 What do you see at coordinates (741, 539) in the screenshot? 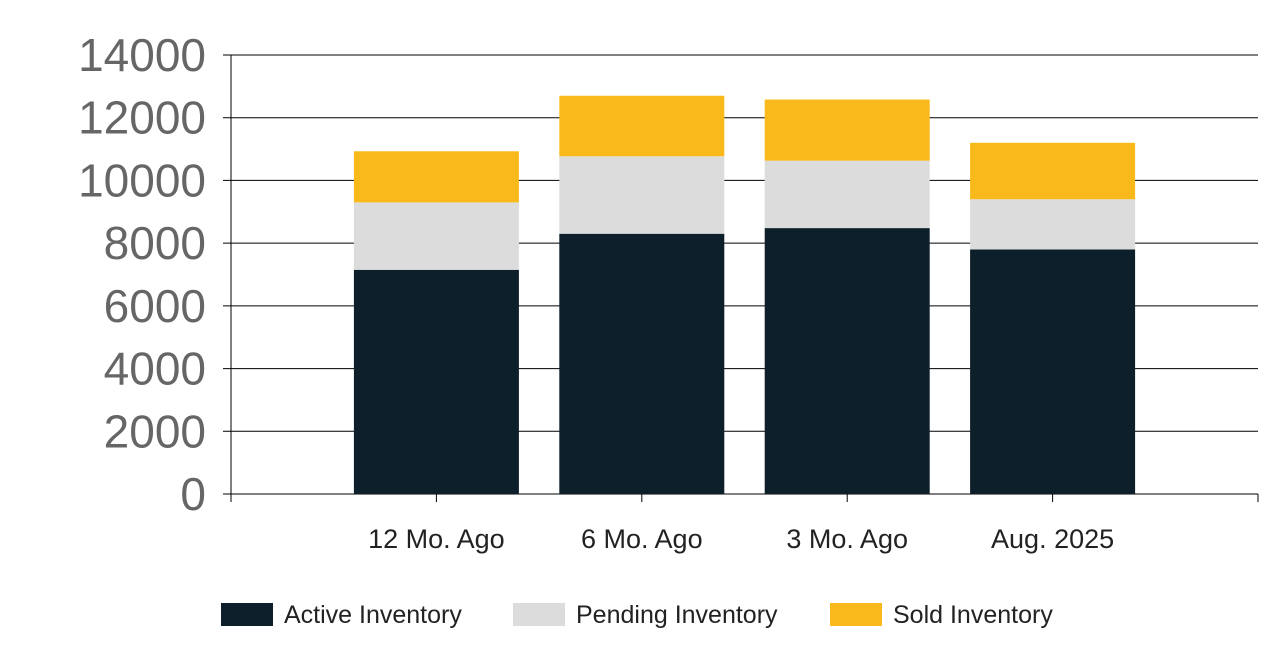
I see `x-axis-ticks: 12 Mo. Ago 6 Mo. Ago 3 Mo. Ago Aug. 2025` at bounding box center [741, 539].